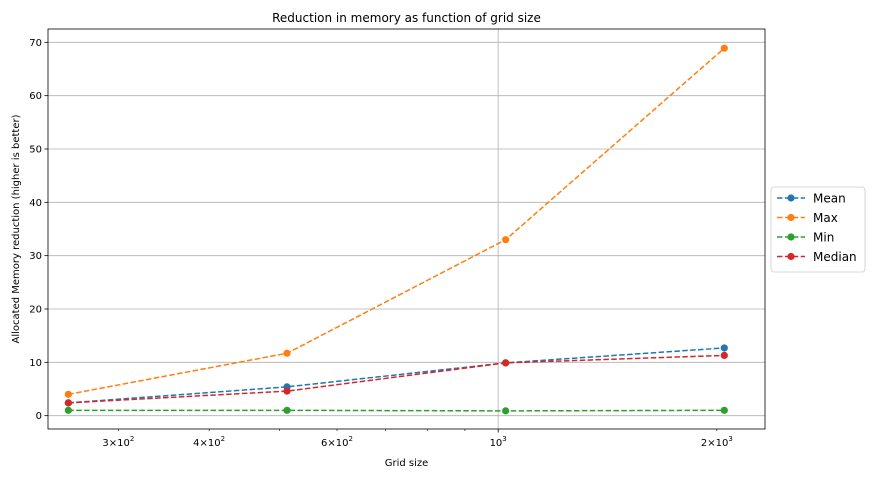  I want to click on x-tick-mantissa: 2×, so click(708, 443).